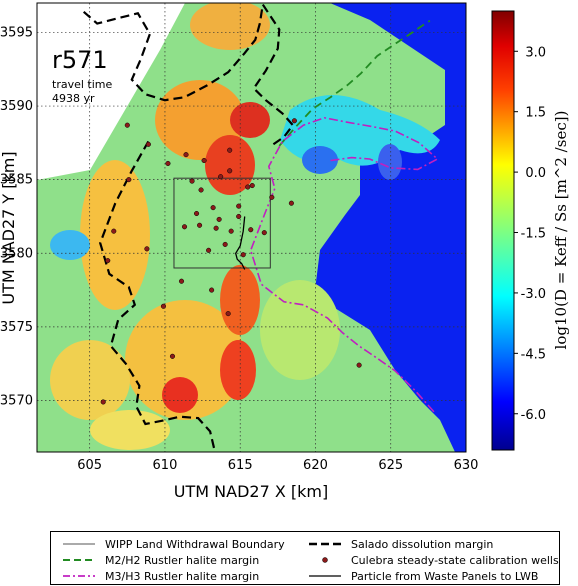 The height and width of the screenshot is (586, 578). What do you see at coordinates (188, 74) in the screenshot?
I see `salado-margin-line` at bounding box center [188, 74].